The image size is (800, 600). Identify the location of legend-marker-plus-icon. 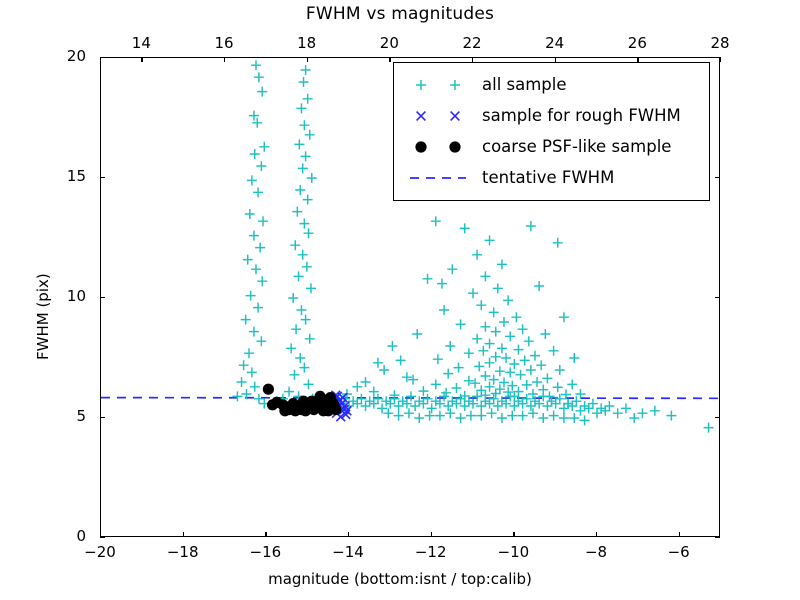
(440, 85).